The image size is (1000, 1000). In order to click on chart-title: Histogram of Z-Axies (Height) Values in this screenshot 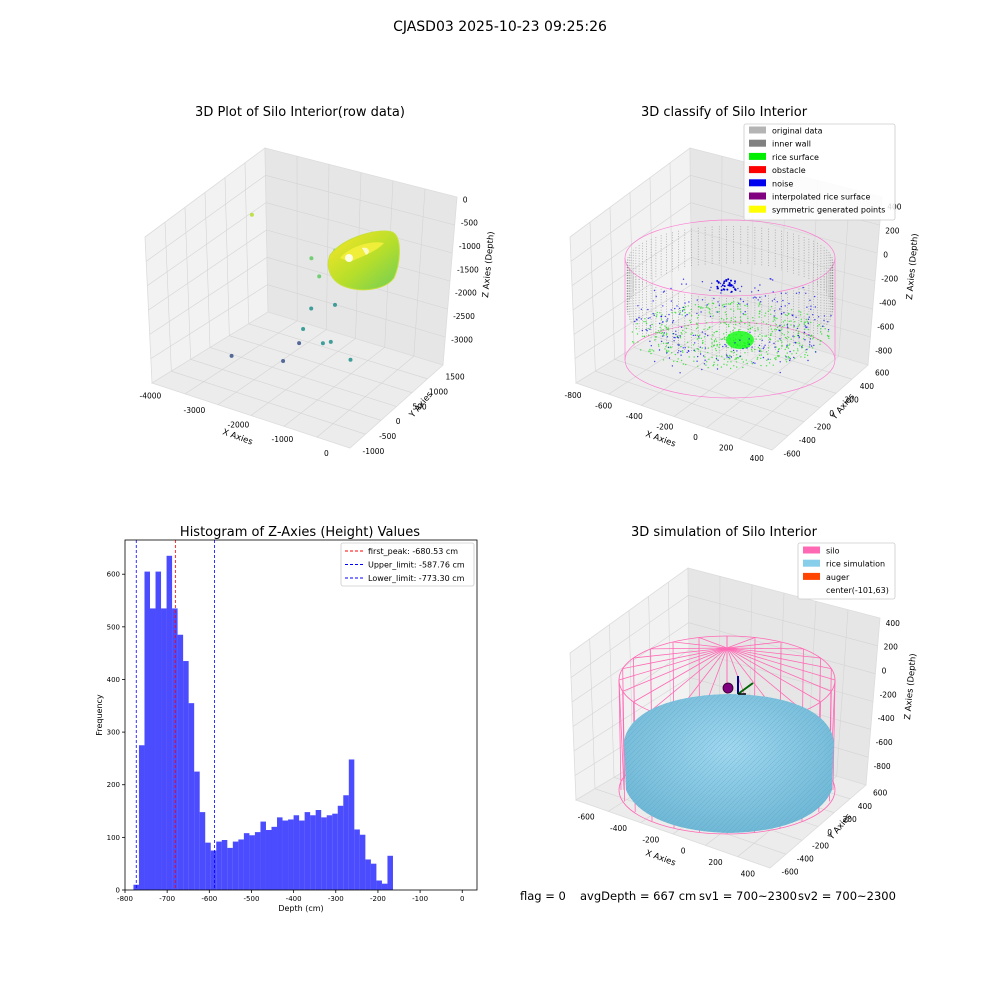, I will do `click(300, 532)`.